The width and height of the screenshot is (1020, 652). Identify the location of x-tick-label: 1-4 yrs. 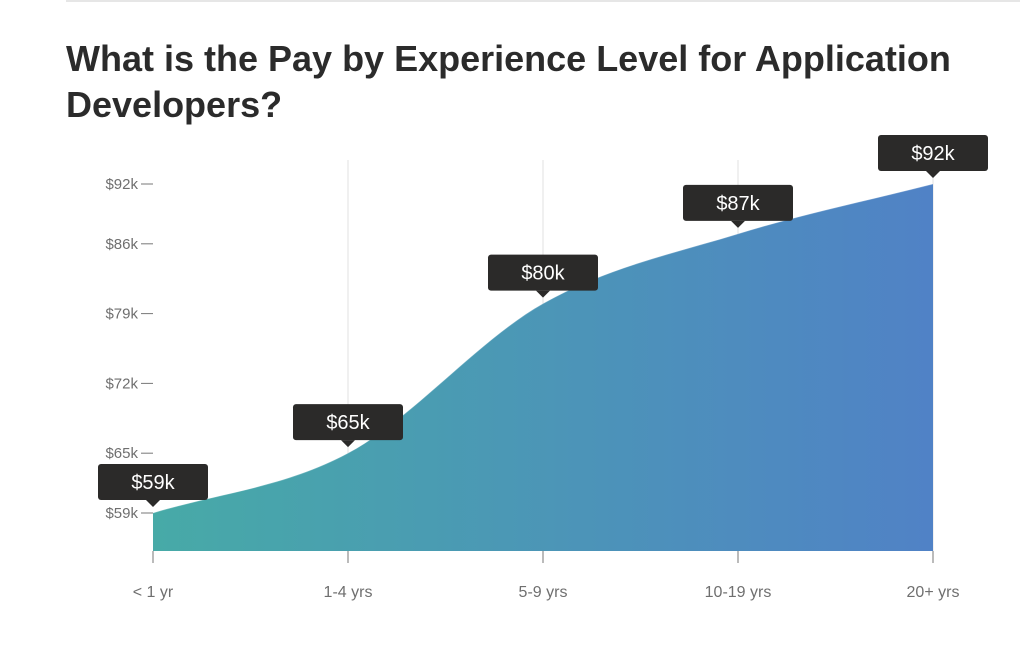
(348, 592).